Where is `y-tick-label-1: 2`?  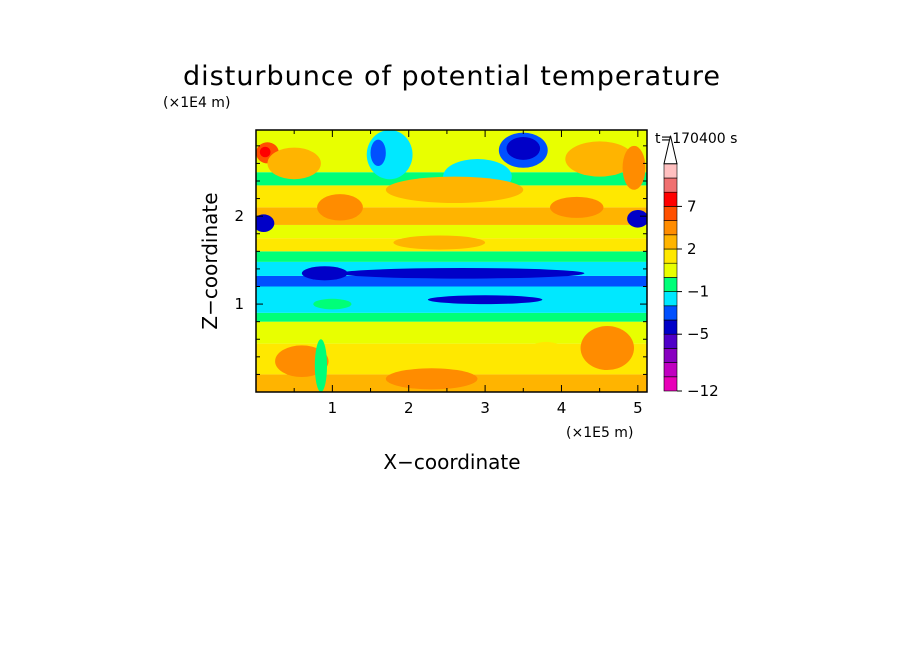
y-tick-label-1: 2 is located at coordinates (239, 216).